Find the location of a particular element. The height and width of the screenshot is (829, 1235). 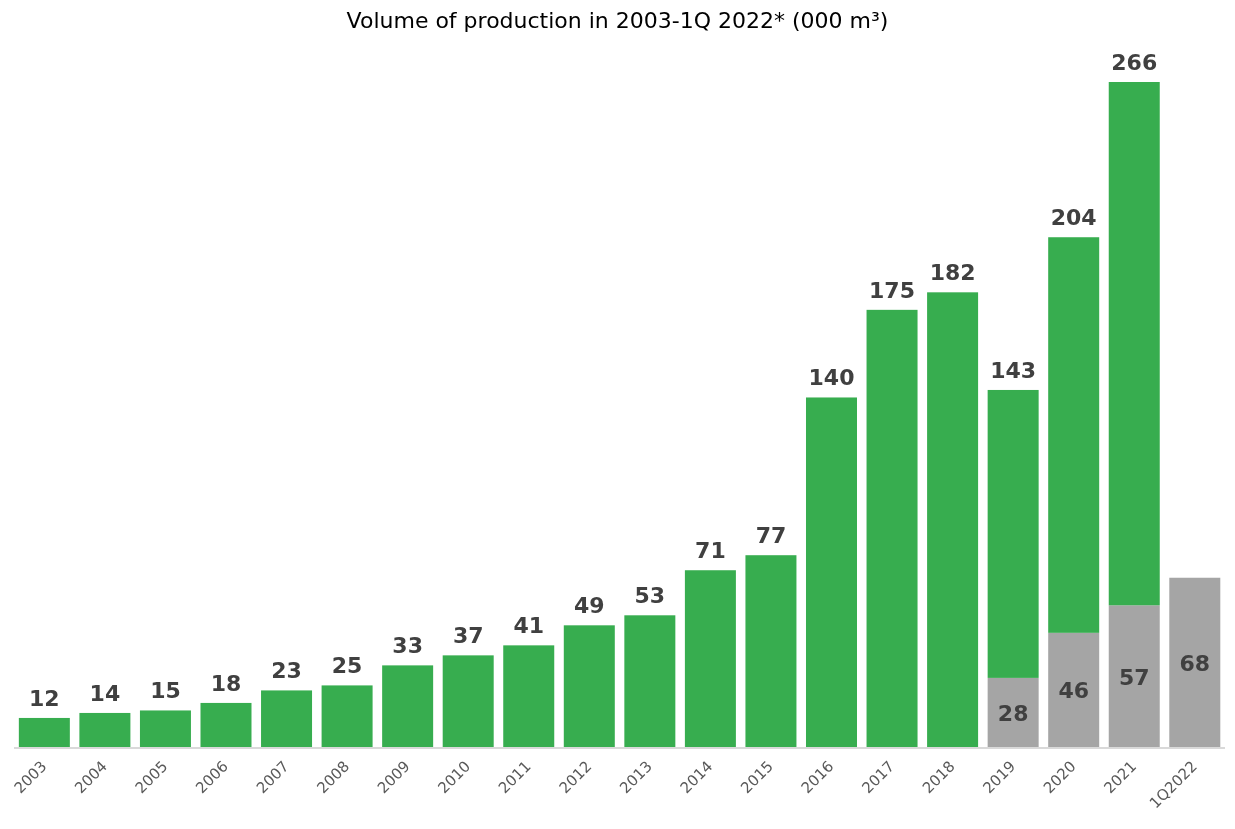

data-label: 37 is located at coordinates (468, 636).